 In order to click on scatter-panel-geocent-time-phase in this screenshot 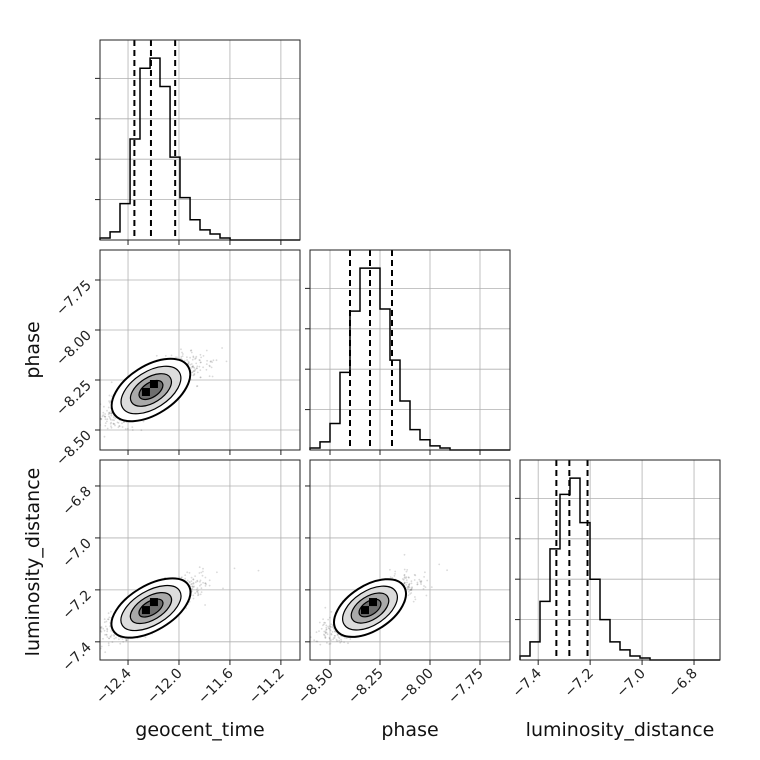, I will do `click(185, 352)`.